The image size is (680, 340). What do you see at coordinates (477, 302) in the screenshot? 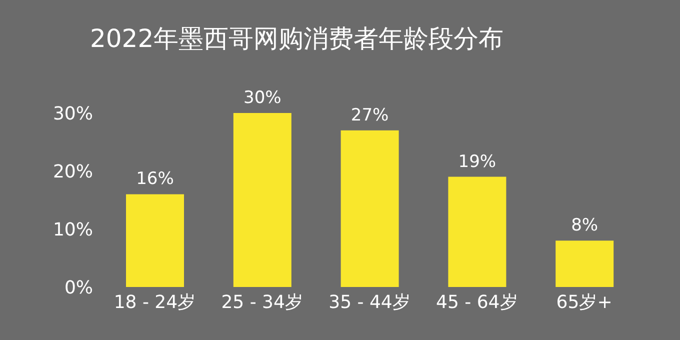
I see `x-tick-label: 45 - 64岁` at bounding box center [477, 302].